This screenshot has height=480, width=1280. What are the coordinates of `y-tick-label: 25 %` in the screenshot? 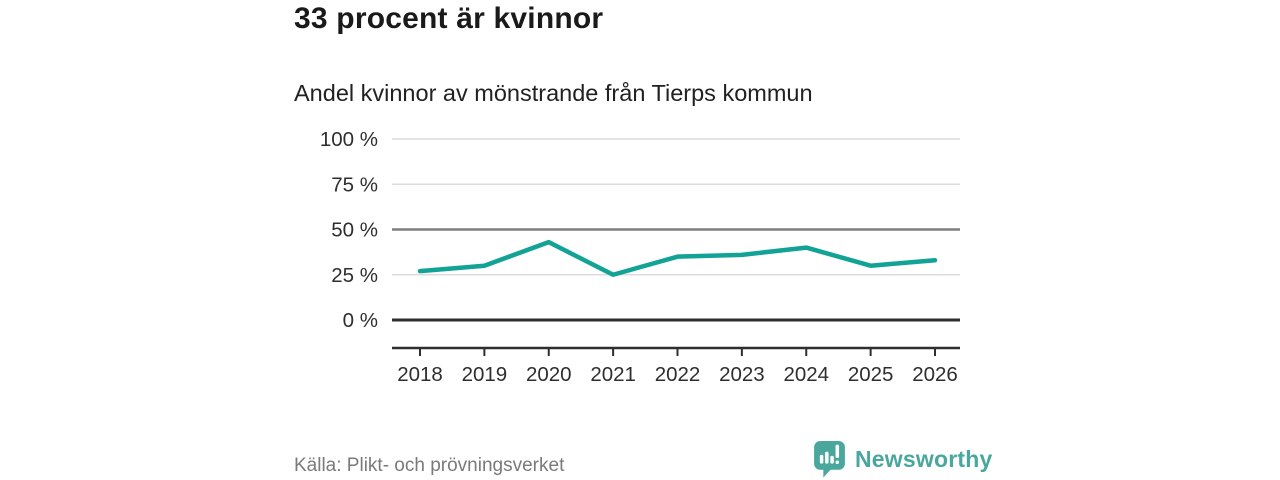 It's located at (354, 275).